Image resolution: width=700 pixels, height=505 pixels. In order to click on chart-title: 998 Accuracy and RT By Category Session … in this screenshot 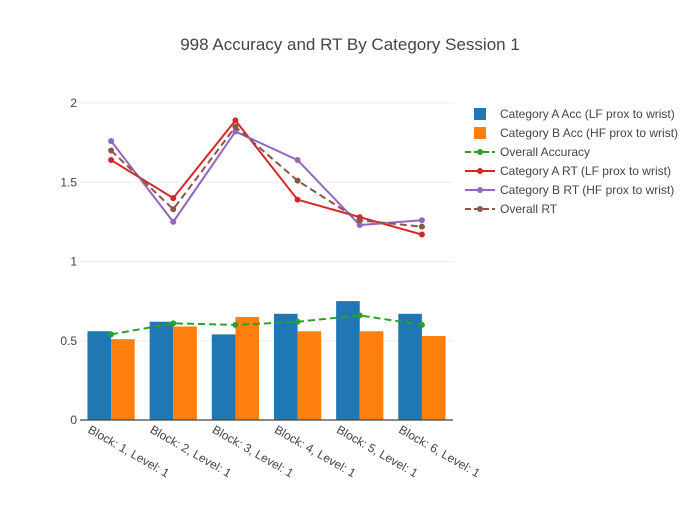, I will do `click(350, 44)`.